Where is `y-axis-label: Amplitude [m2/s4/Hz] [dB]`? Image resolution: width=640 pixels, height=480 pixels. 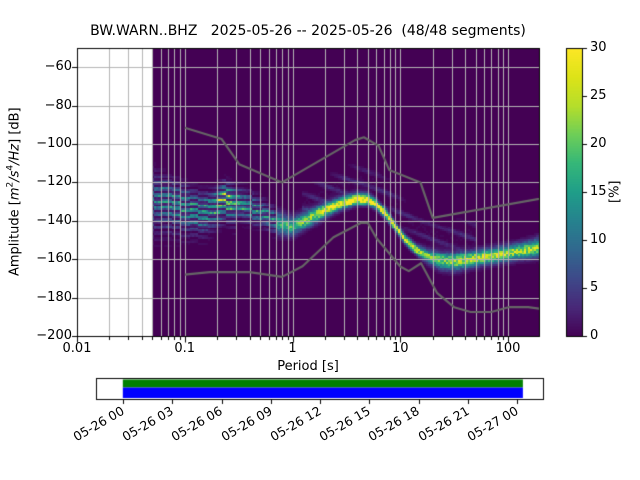 y-axis-label: Amplitude [m2/s4/Hz] [dB] is located at coordinates (14, 192).